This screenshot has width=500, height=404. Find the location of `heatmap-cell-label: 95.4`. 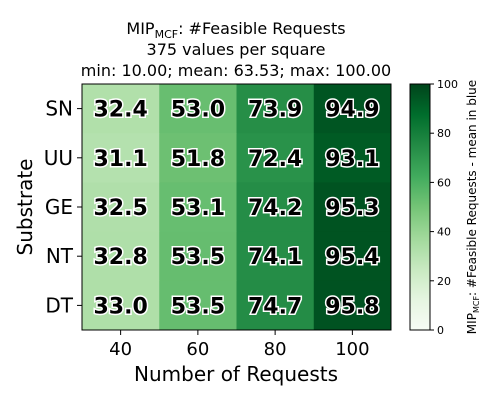

heatmap-cell-label: 95.4 is located at coordinates (352, 257).